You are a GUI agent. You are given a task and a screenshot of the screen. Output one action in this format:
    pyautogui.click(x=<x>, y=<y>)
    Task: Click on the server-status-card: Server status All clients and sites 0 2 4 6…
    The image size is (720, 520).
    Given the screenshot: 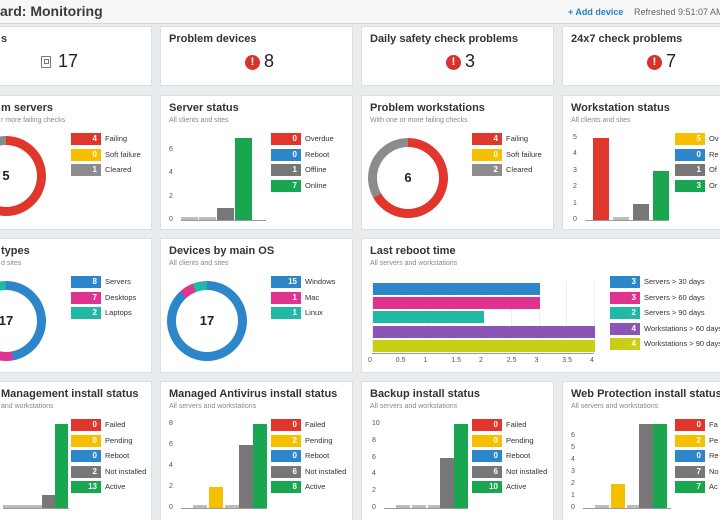 What is the action you would take?
    pyautogui.click(x=256, y=162)
    